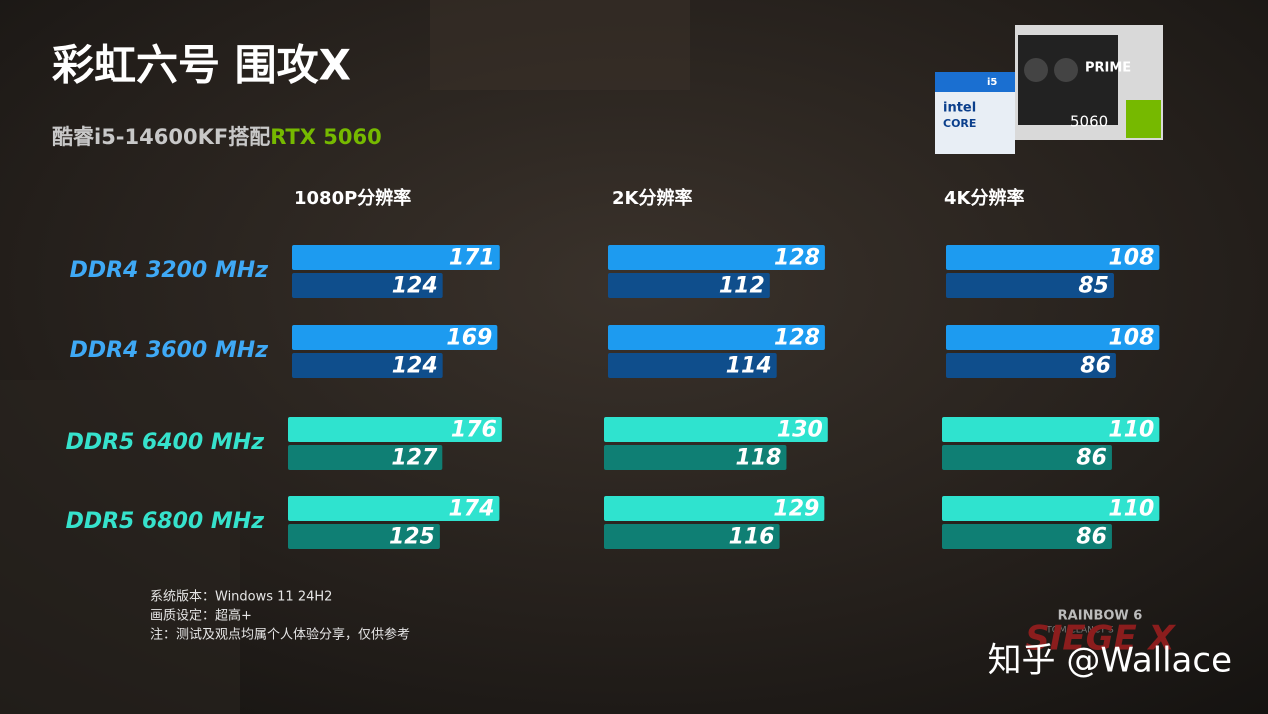 Image resolution: width=1268 pixels, height=714 pixels. What do you see at coordinates (280, 635) in the screenshot?
I see `note: 注：测试及观点均属个人体验分享，仅供参考` at bounding box center [280, 635].